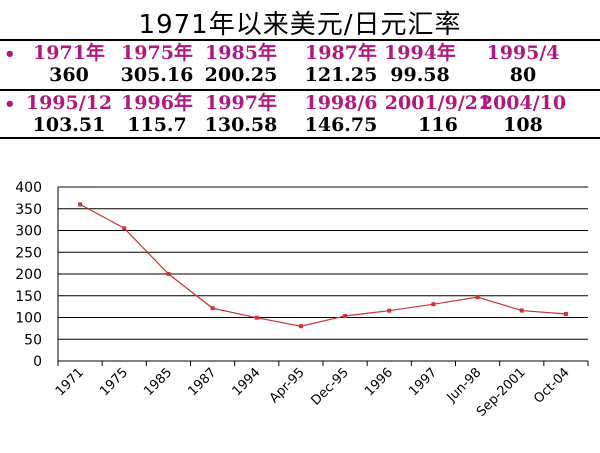 This screenshot has height=453, width=600. Describe the element at coordinates (423, 382) in the screenshot. I see `x-tick-label: 1997` at that location.